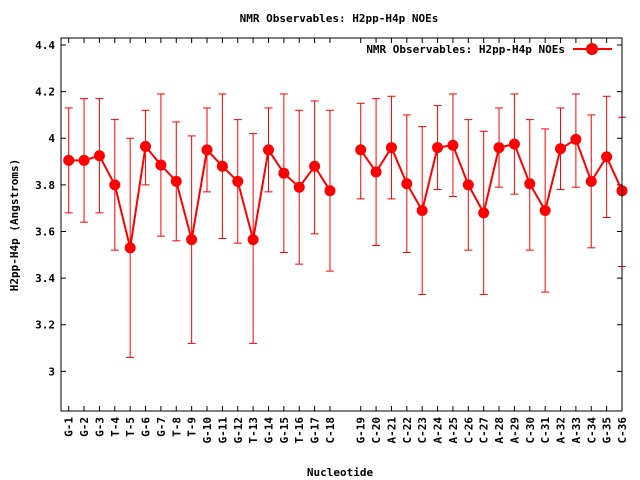  I want to click on y-tick-label: 4.2, so click(45, 92).